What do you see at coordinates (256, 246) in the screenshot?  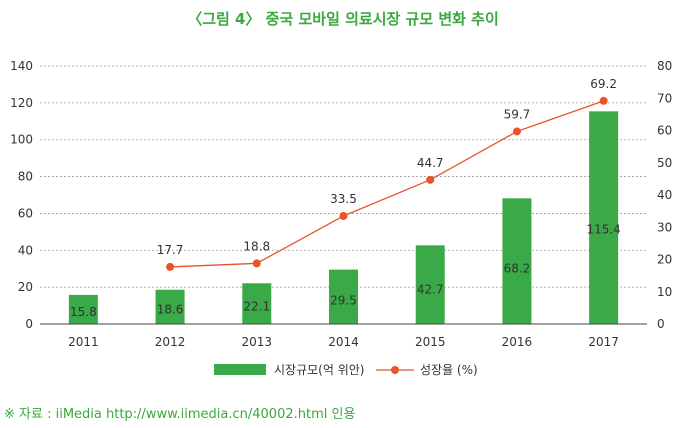 I see `growth-data-label: 18.8` at bounding box center [256, 246].